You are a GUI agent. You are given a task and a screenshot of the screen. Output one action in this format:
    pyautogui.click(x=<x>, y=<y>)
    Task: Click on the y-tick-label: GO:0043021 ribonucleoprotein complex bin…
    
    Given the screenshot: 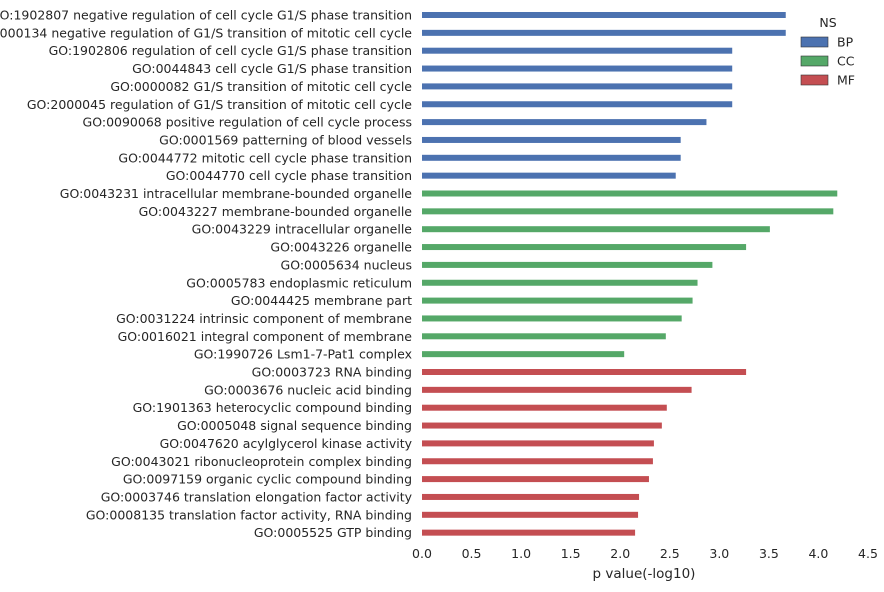 What is the action you would take?
    pyautogui.click(x=261, y=461)
    